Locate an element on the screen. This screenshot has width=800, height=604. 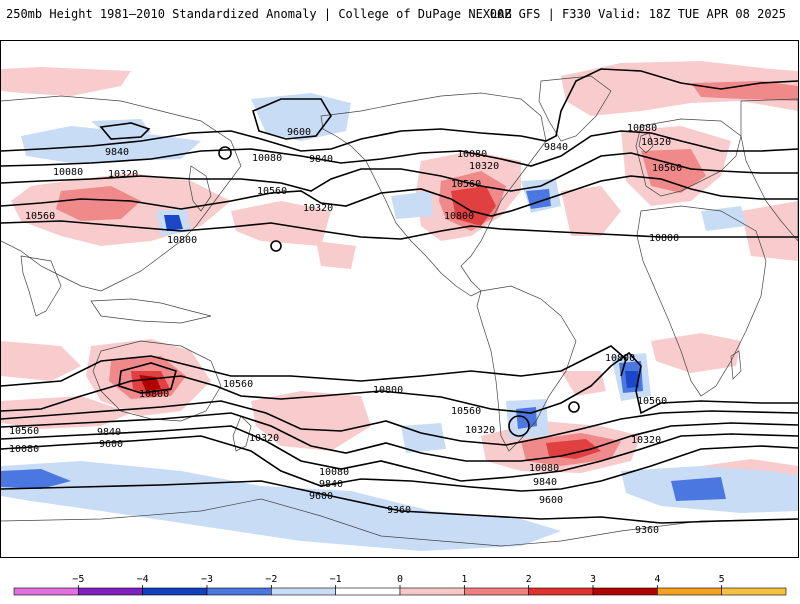
colorbar-tick-label: −2 is located at coordinates (271, 579).